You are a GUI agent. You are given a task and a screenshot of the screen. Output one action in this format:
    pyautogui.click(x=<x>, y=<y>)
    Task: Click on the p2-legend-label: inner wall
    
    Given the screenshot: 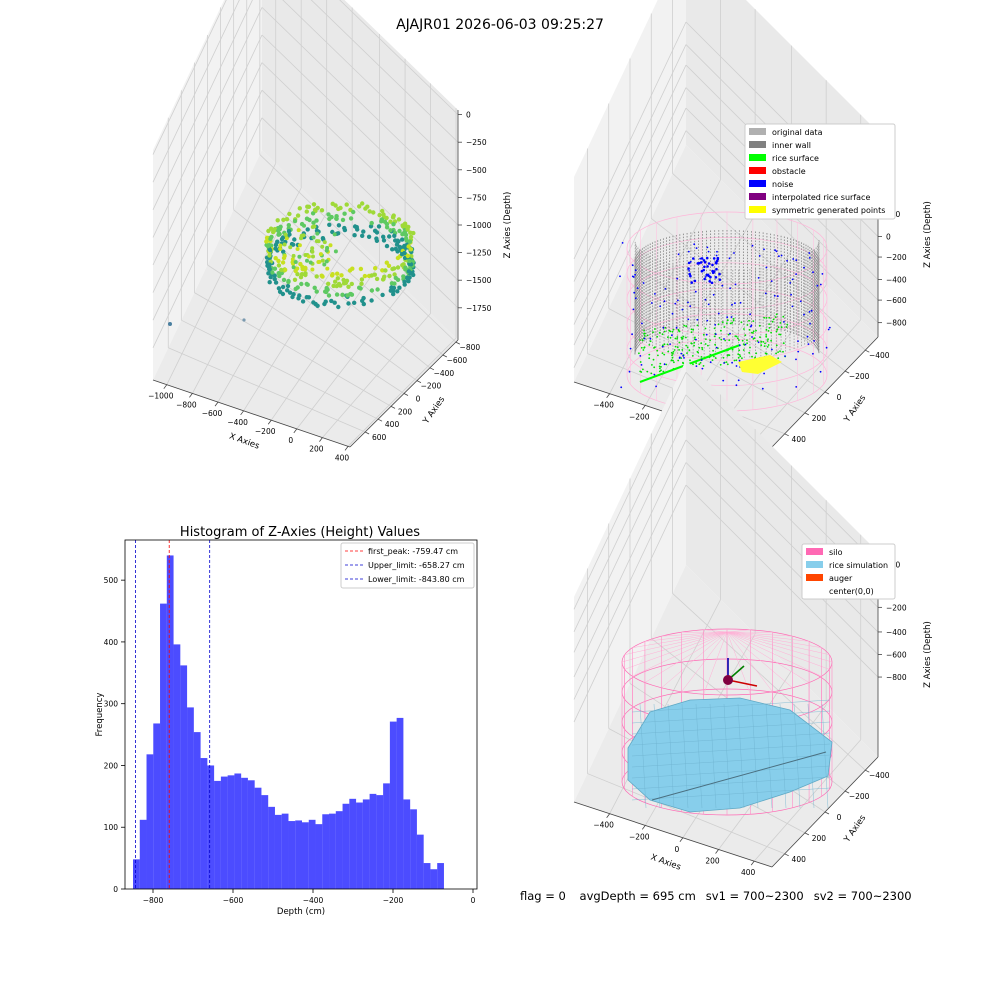 What is the action you would take?
    pyautogui.click(x=791, y=145)
    